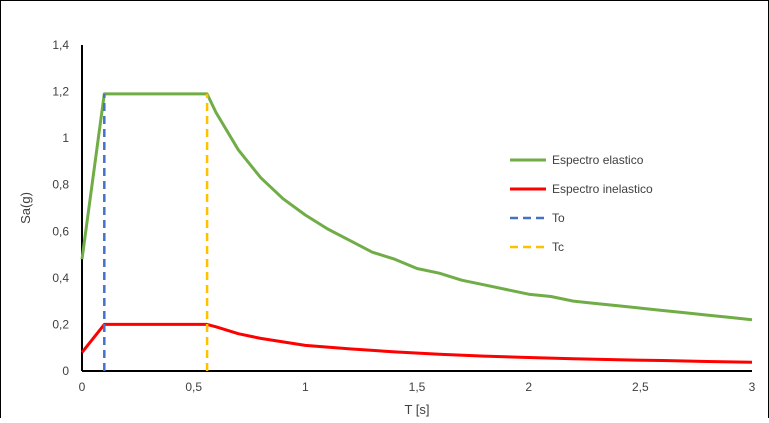 The image size is (769, 423). What do you see at coordinates (581, 203) in the screenshot?
I see `legend: Espectro elastico Espectro inelastico To Tc` at bounding box center [581, 203].